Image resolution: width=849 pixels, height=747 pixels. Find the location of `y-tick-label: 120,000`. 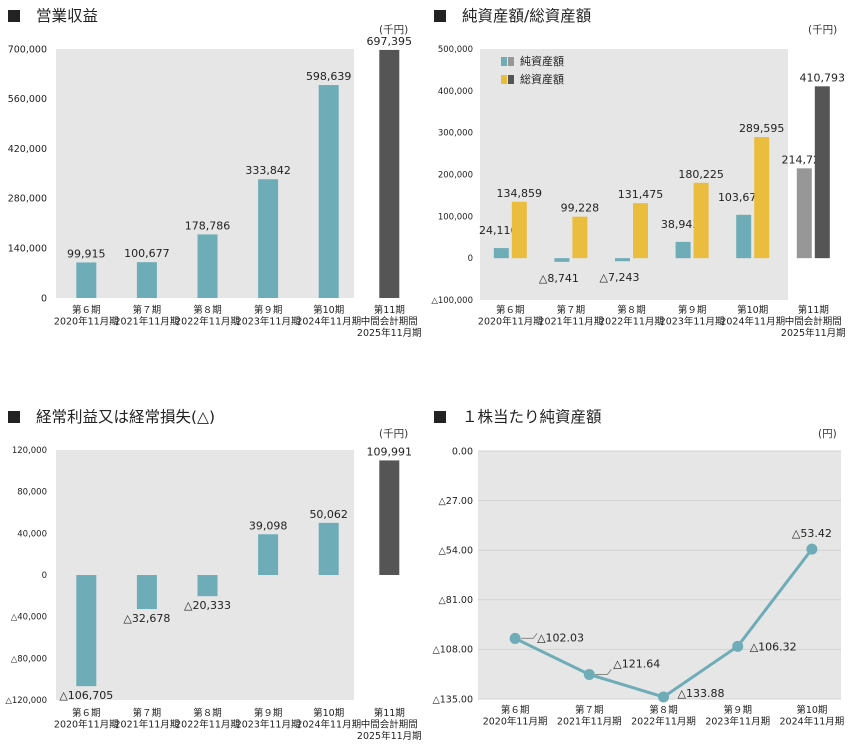

y-tick-label: 120,000 is located at coordinates (29, 451).